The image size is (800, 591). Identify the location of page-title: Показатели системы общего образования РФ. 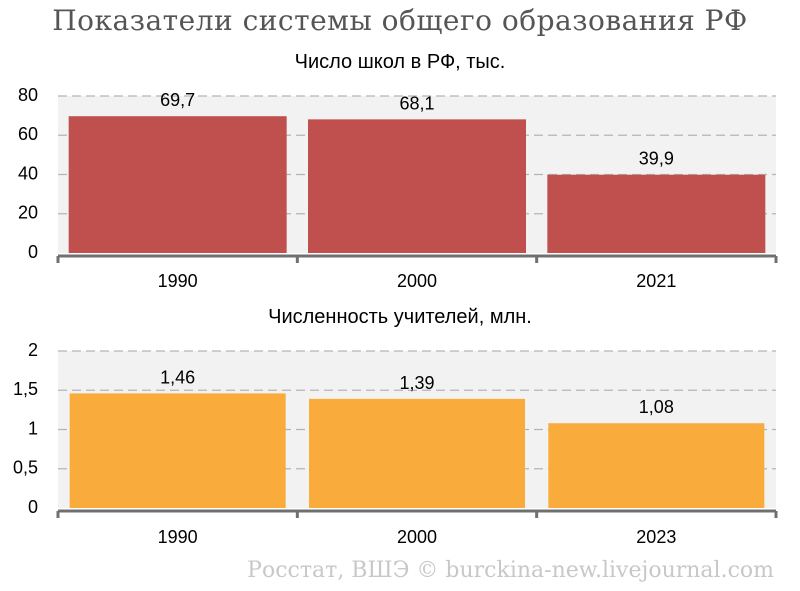
(400, 20).